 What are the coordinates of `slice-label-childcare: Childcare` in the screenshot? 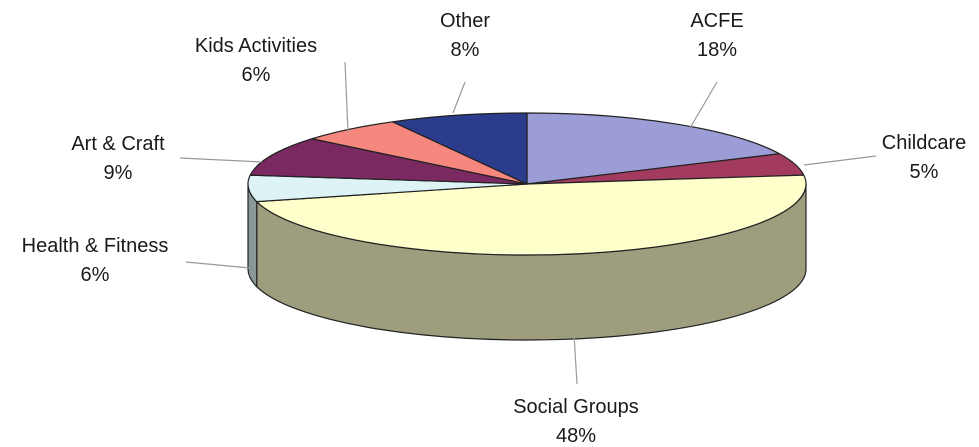 It's located at (924, 143).